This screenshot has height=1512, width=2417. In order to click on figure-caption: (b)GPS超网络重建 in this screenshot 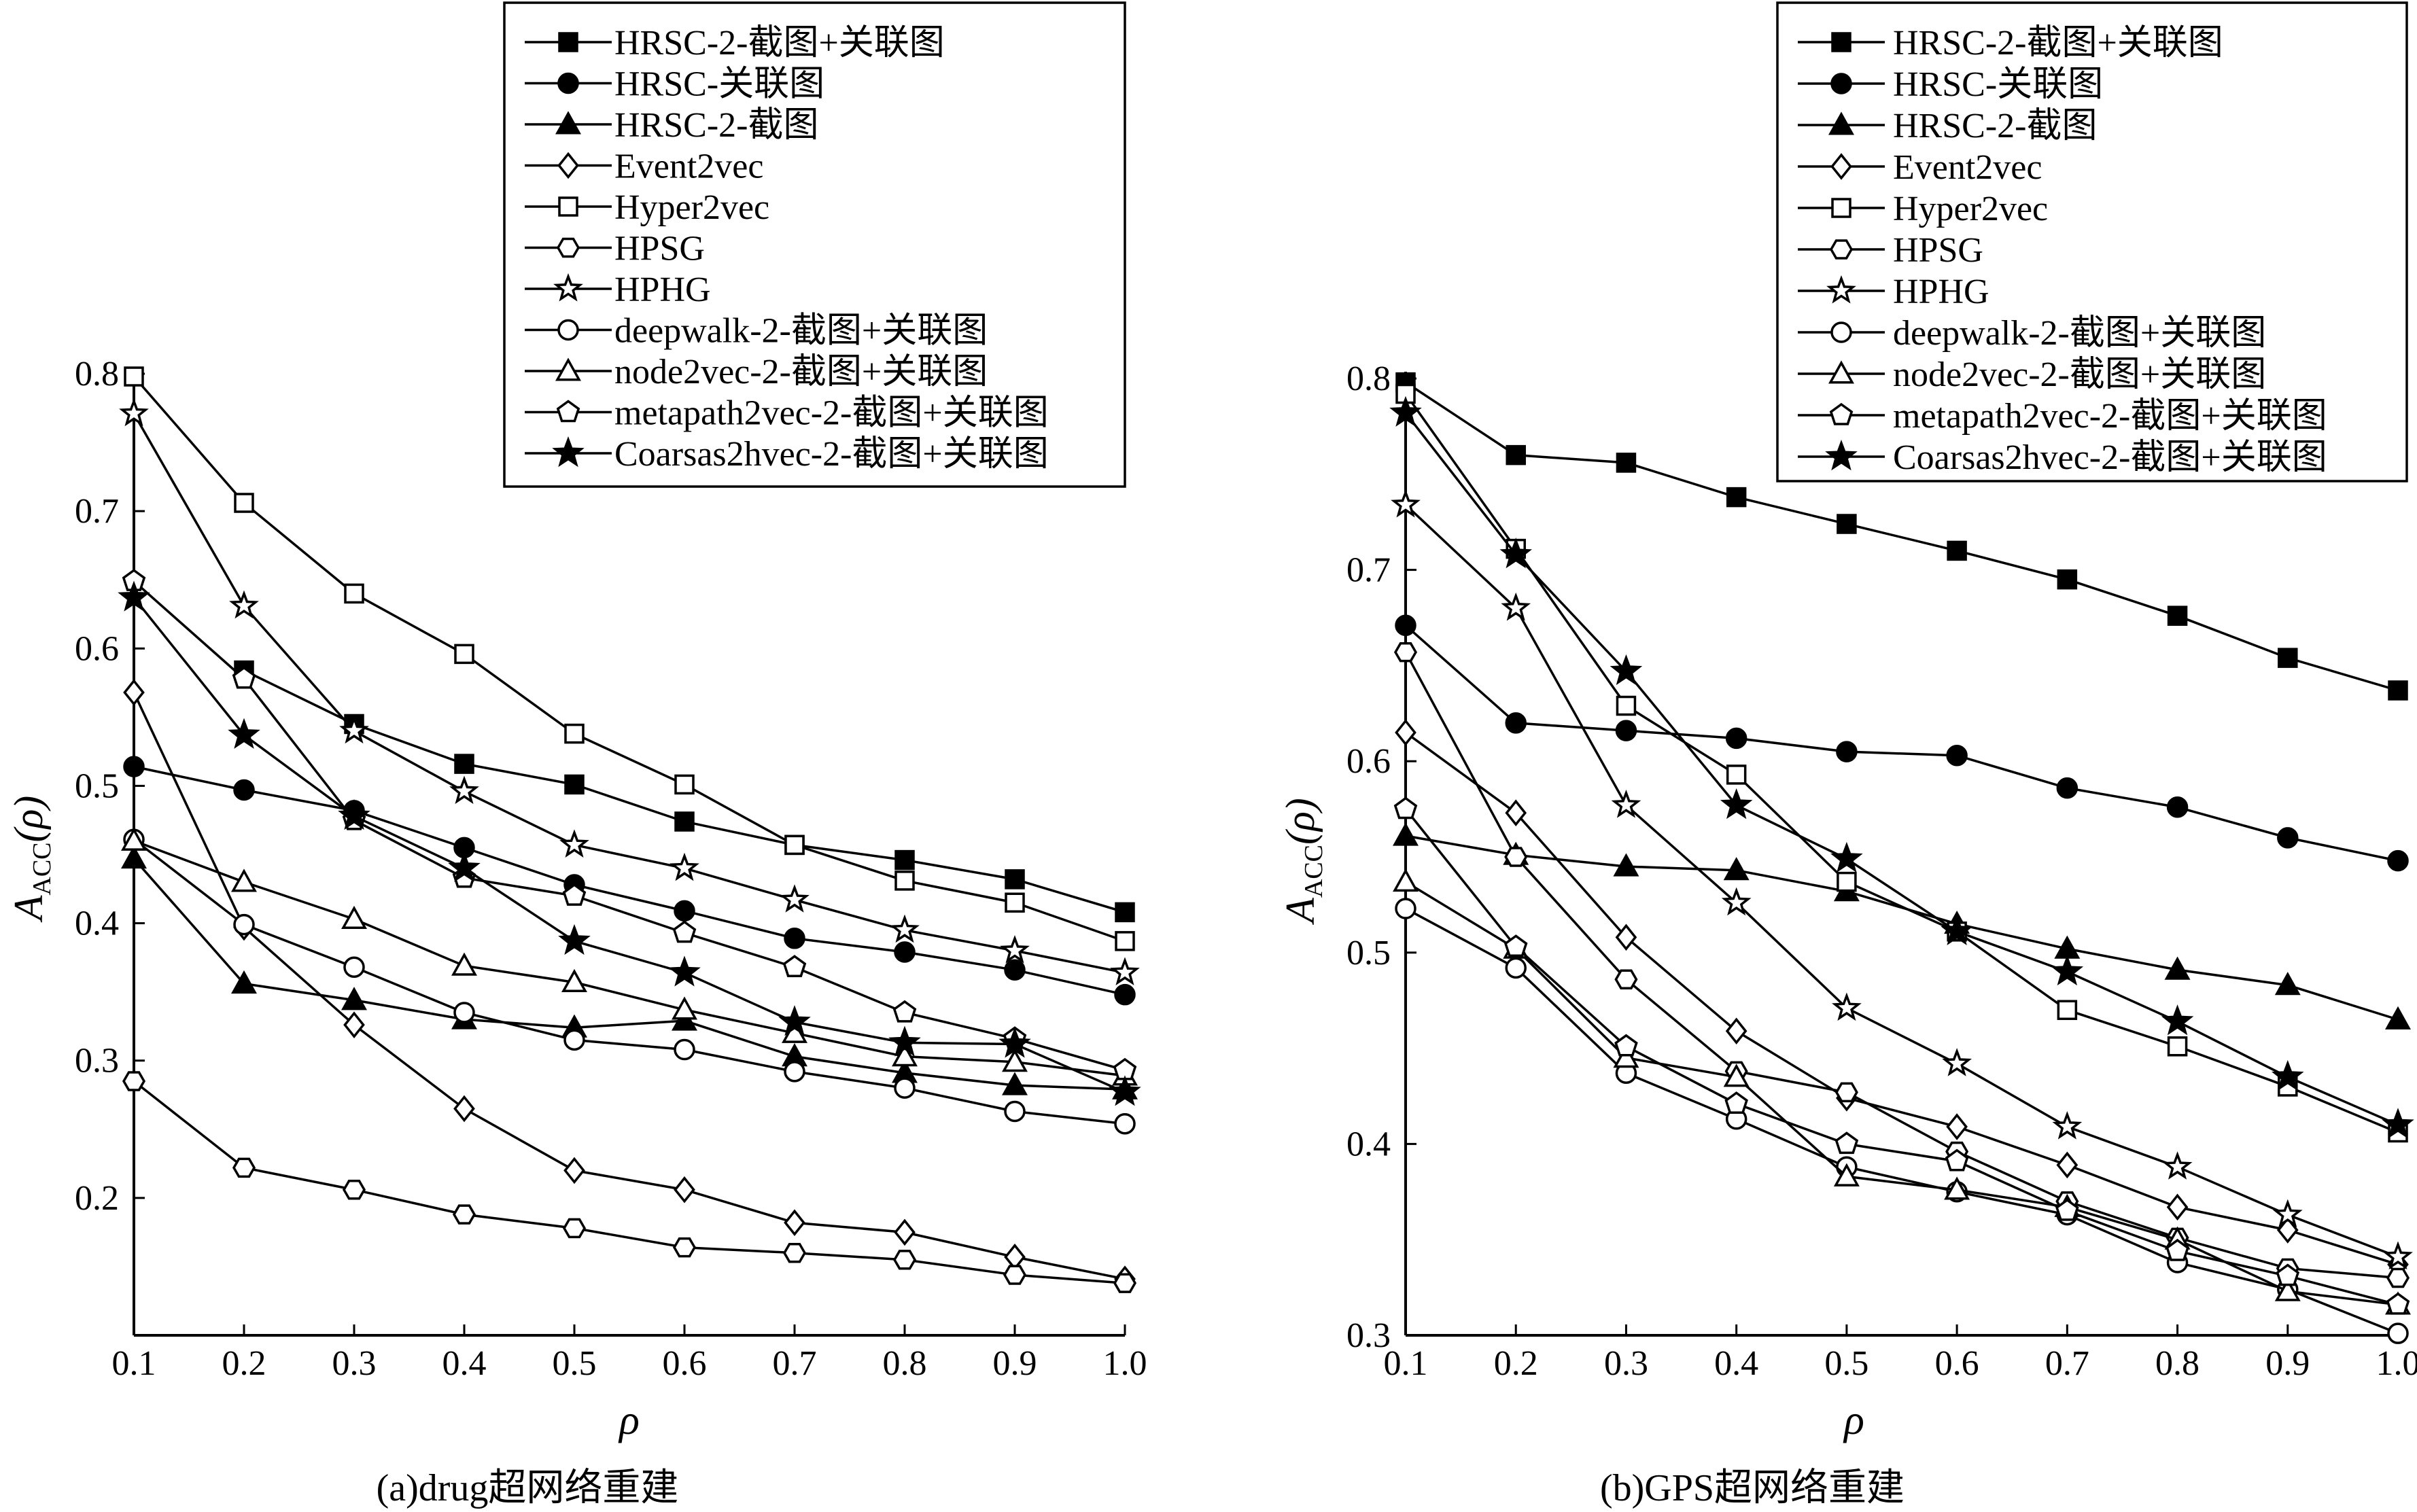, I will do `click(1753, 1488)`.